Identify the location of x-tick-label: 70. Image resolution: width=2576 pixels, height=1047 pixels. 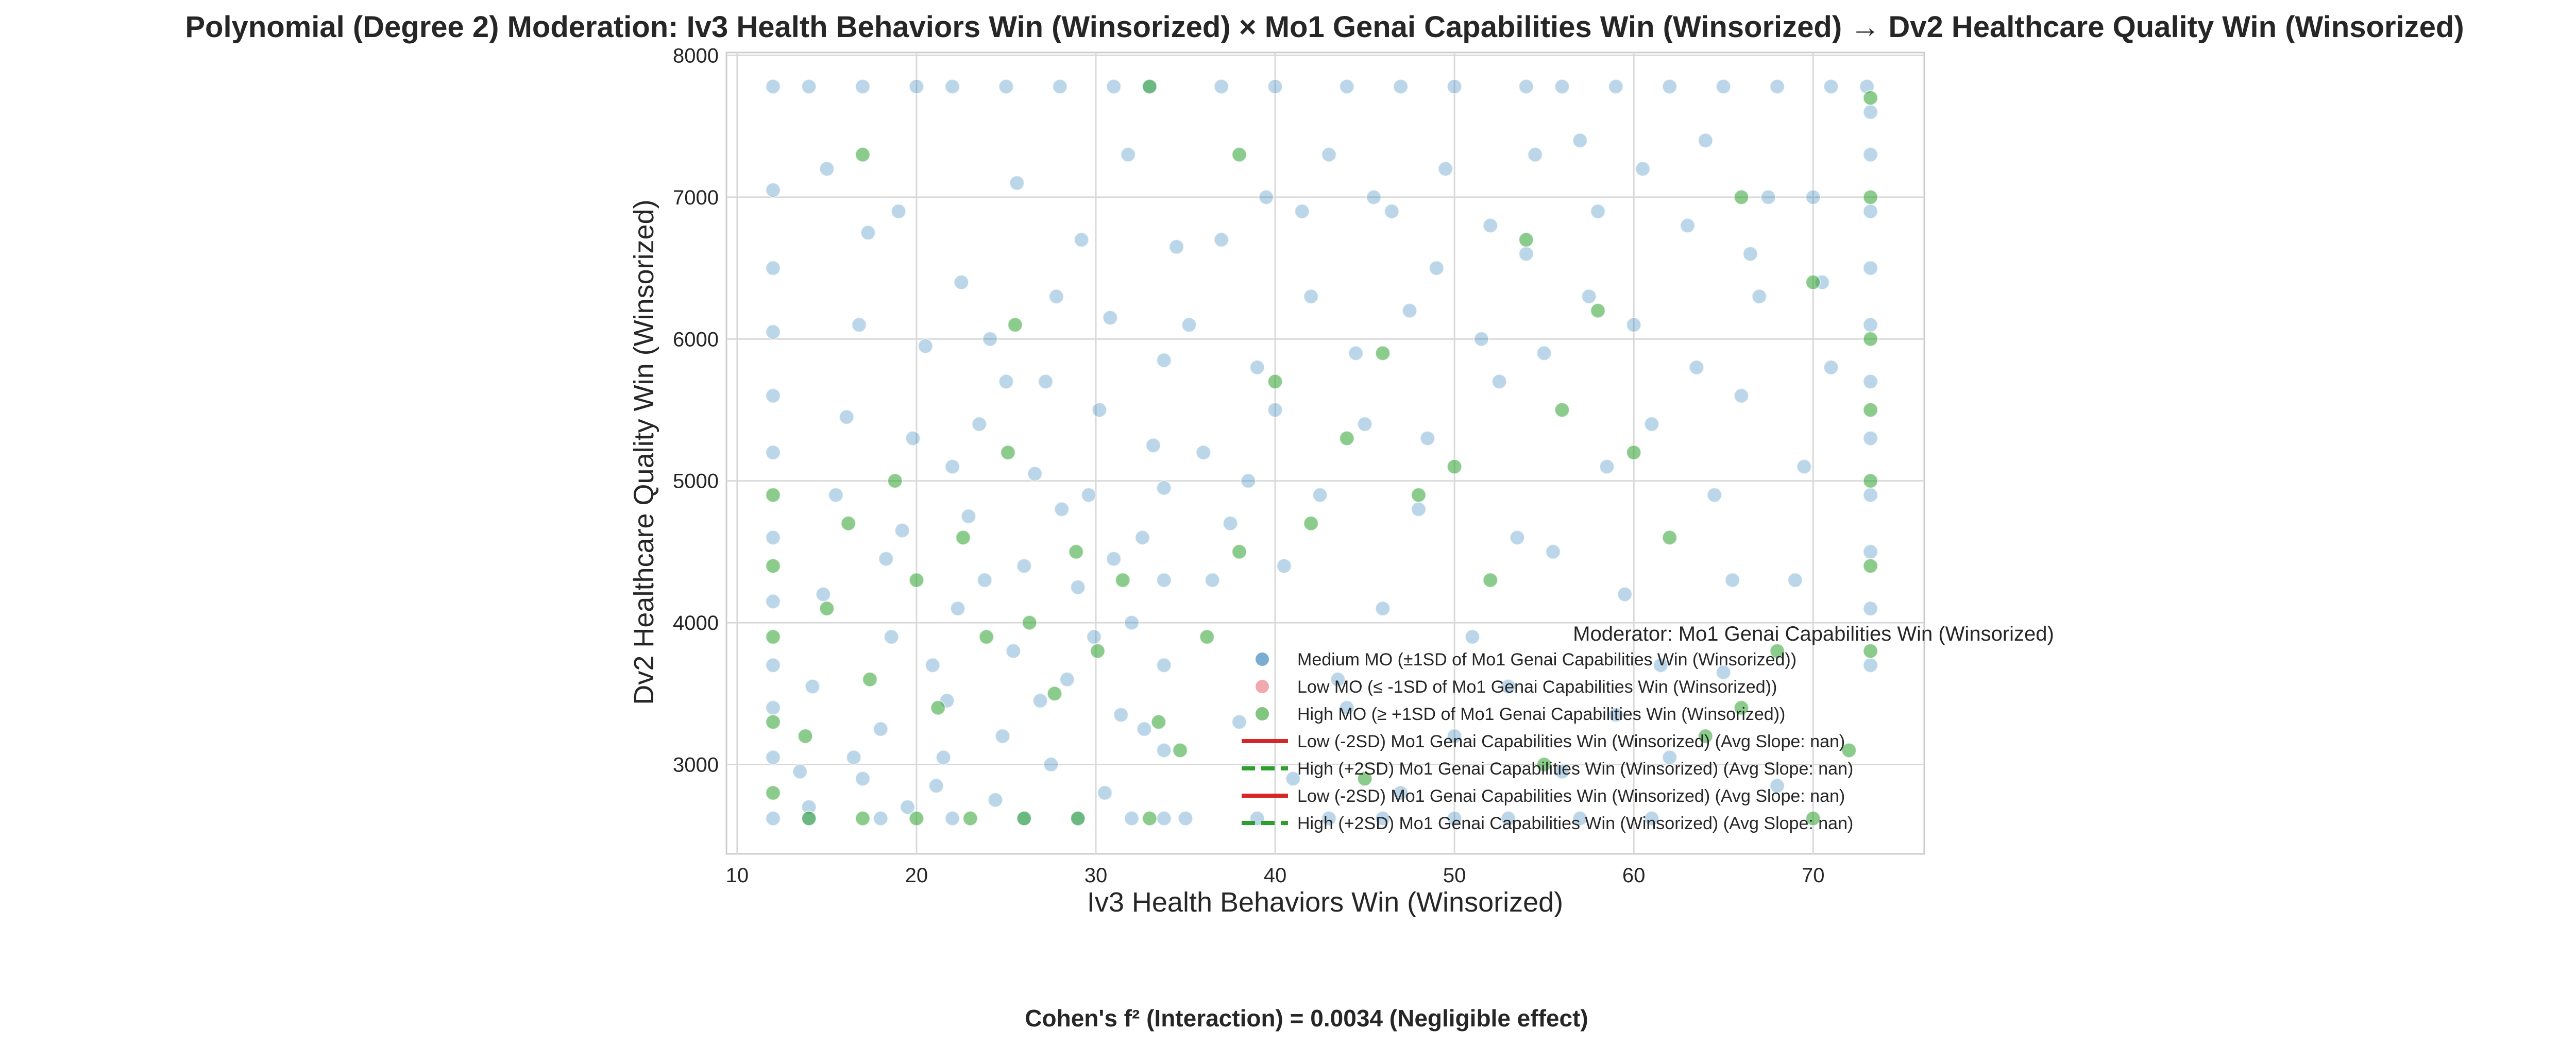
(1813, 875).